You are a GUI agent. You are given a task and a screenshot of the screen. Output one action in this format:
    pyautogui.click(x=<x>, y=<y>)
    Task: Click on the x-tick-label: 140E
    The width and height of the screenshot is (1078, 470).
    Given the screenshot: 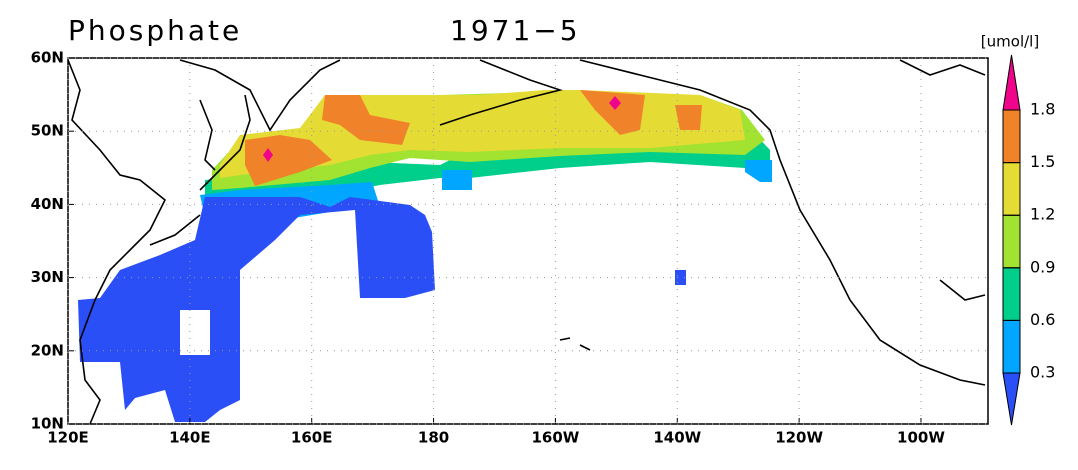 What is the action you would take?
    pyautogui.click(x=190, y=438)
    